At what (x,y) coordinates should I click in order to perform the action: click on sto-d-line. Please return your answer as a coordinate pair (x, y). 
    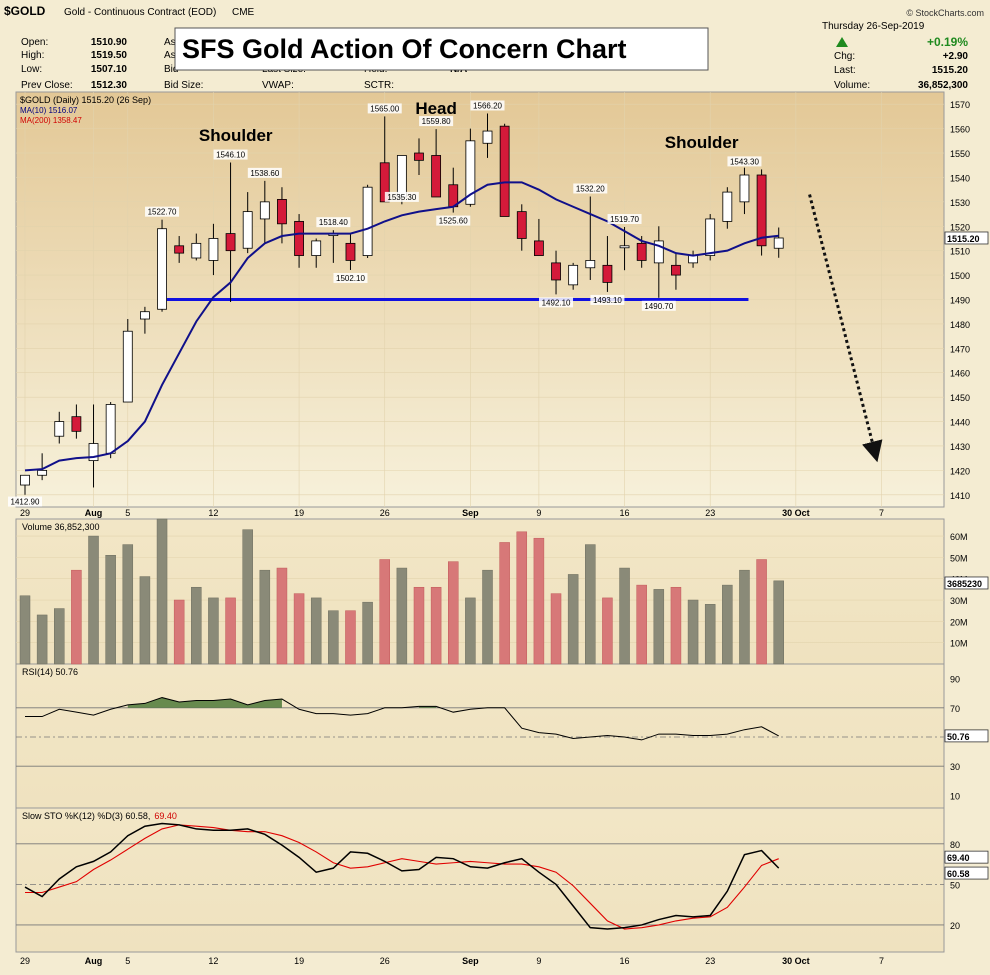
    Looking at the image, I should click on (402, 877).